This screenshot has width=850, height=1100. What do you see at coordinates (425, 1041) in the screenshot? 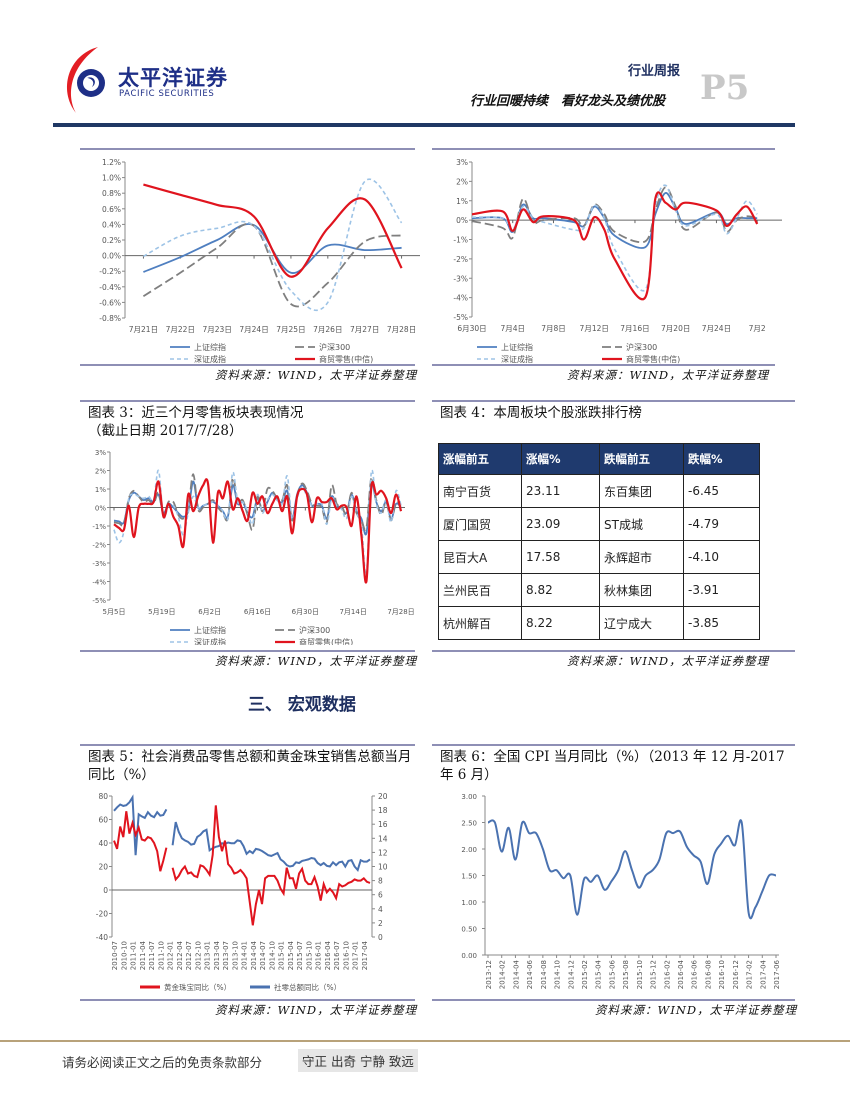
I see `footer-rule` at bounding box center [425, 1041].